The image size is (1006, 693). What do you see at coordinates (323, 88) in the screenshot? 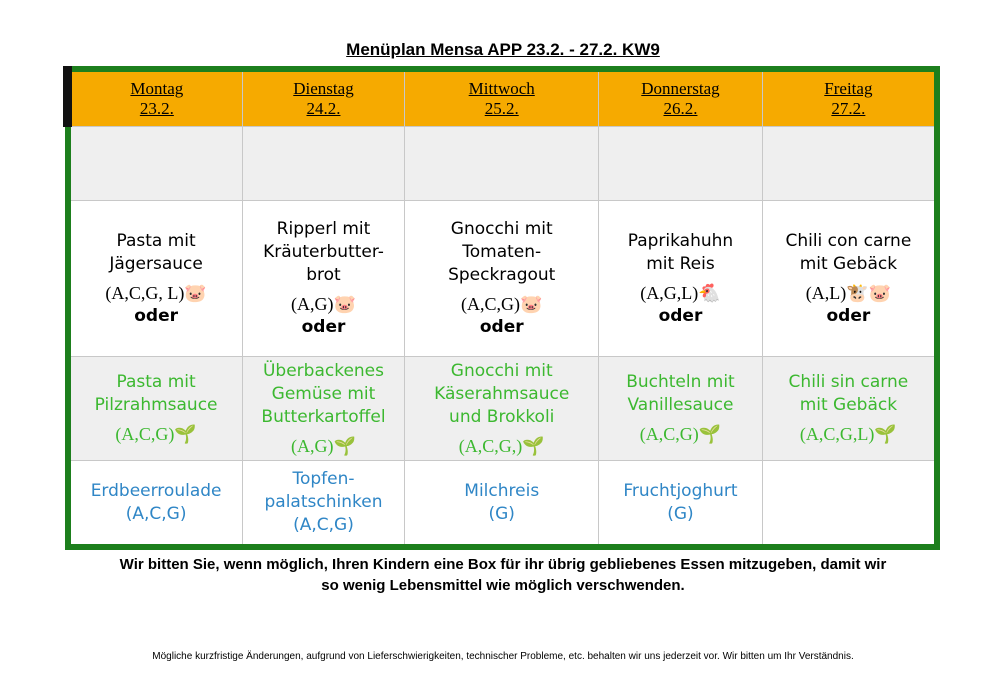
I see `day-name: Dienstag` at bounding box center [323, 88].